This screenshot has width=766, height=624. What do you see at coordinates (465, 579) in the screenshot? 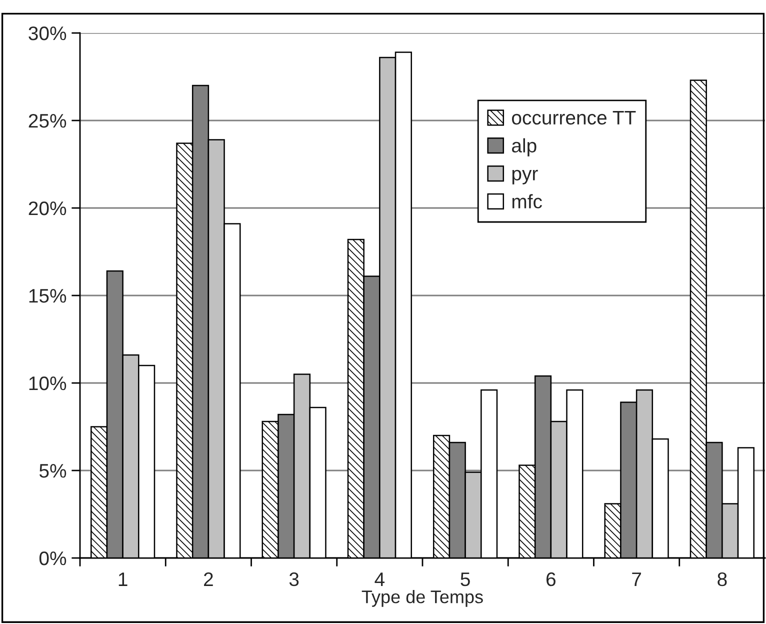
I see `x-tick-label: 5` at bounding box center [465, 579].